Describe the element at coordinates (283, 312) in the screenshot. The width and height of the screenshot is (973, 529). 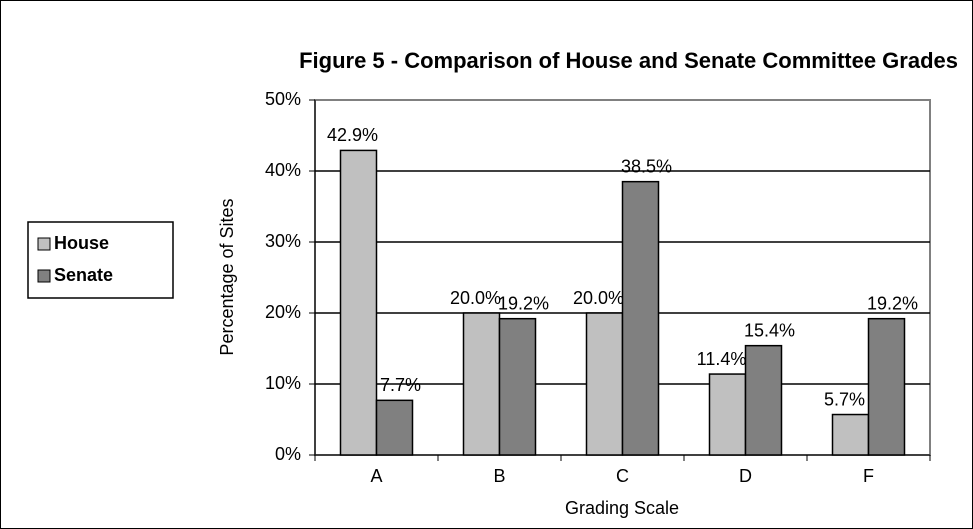
I see `y-tick-label: 20%` at that location.